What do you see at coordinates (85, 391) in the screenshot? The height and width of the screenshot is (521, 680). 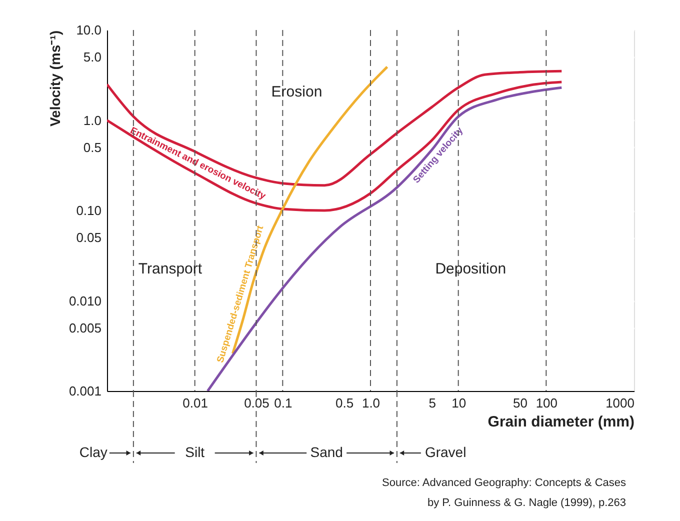 I see `y-tick-label: 0.001` at bounding box center [85, 391].